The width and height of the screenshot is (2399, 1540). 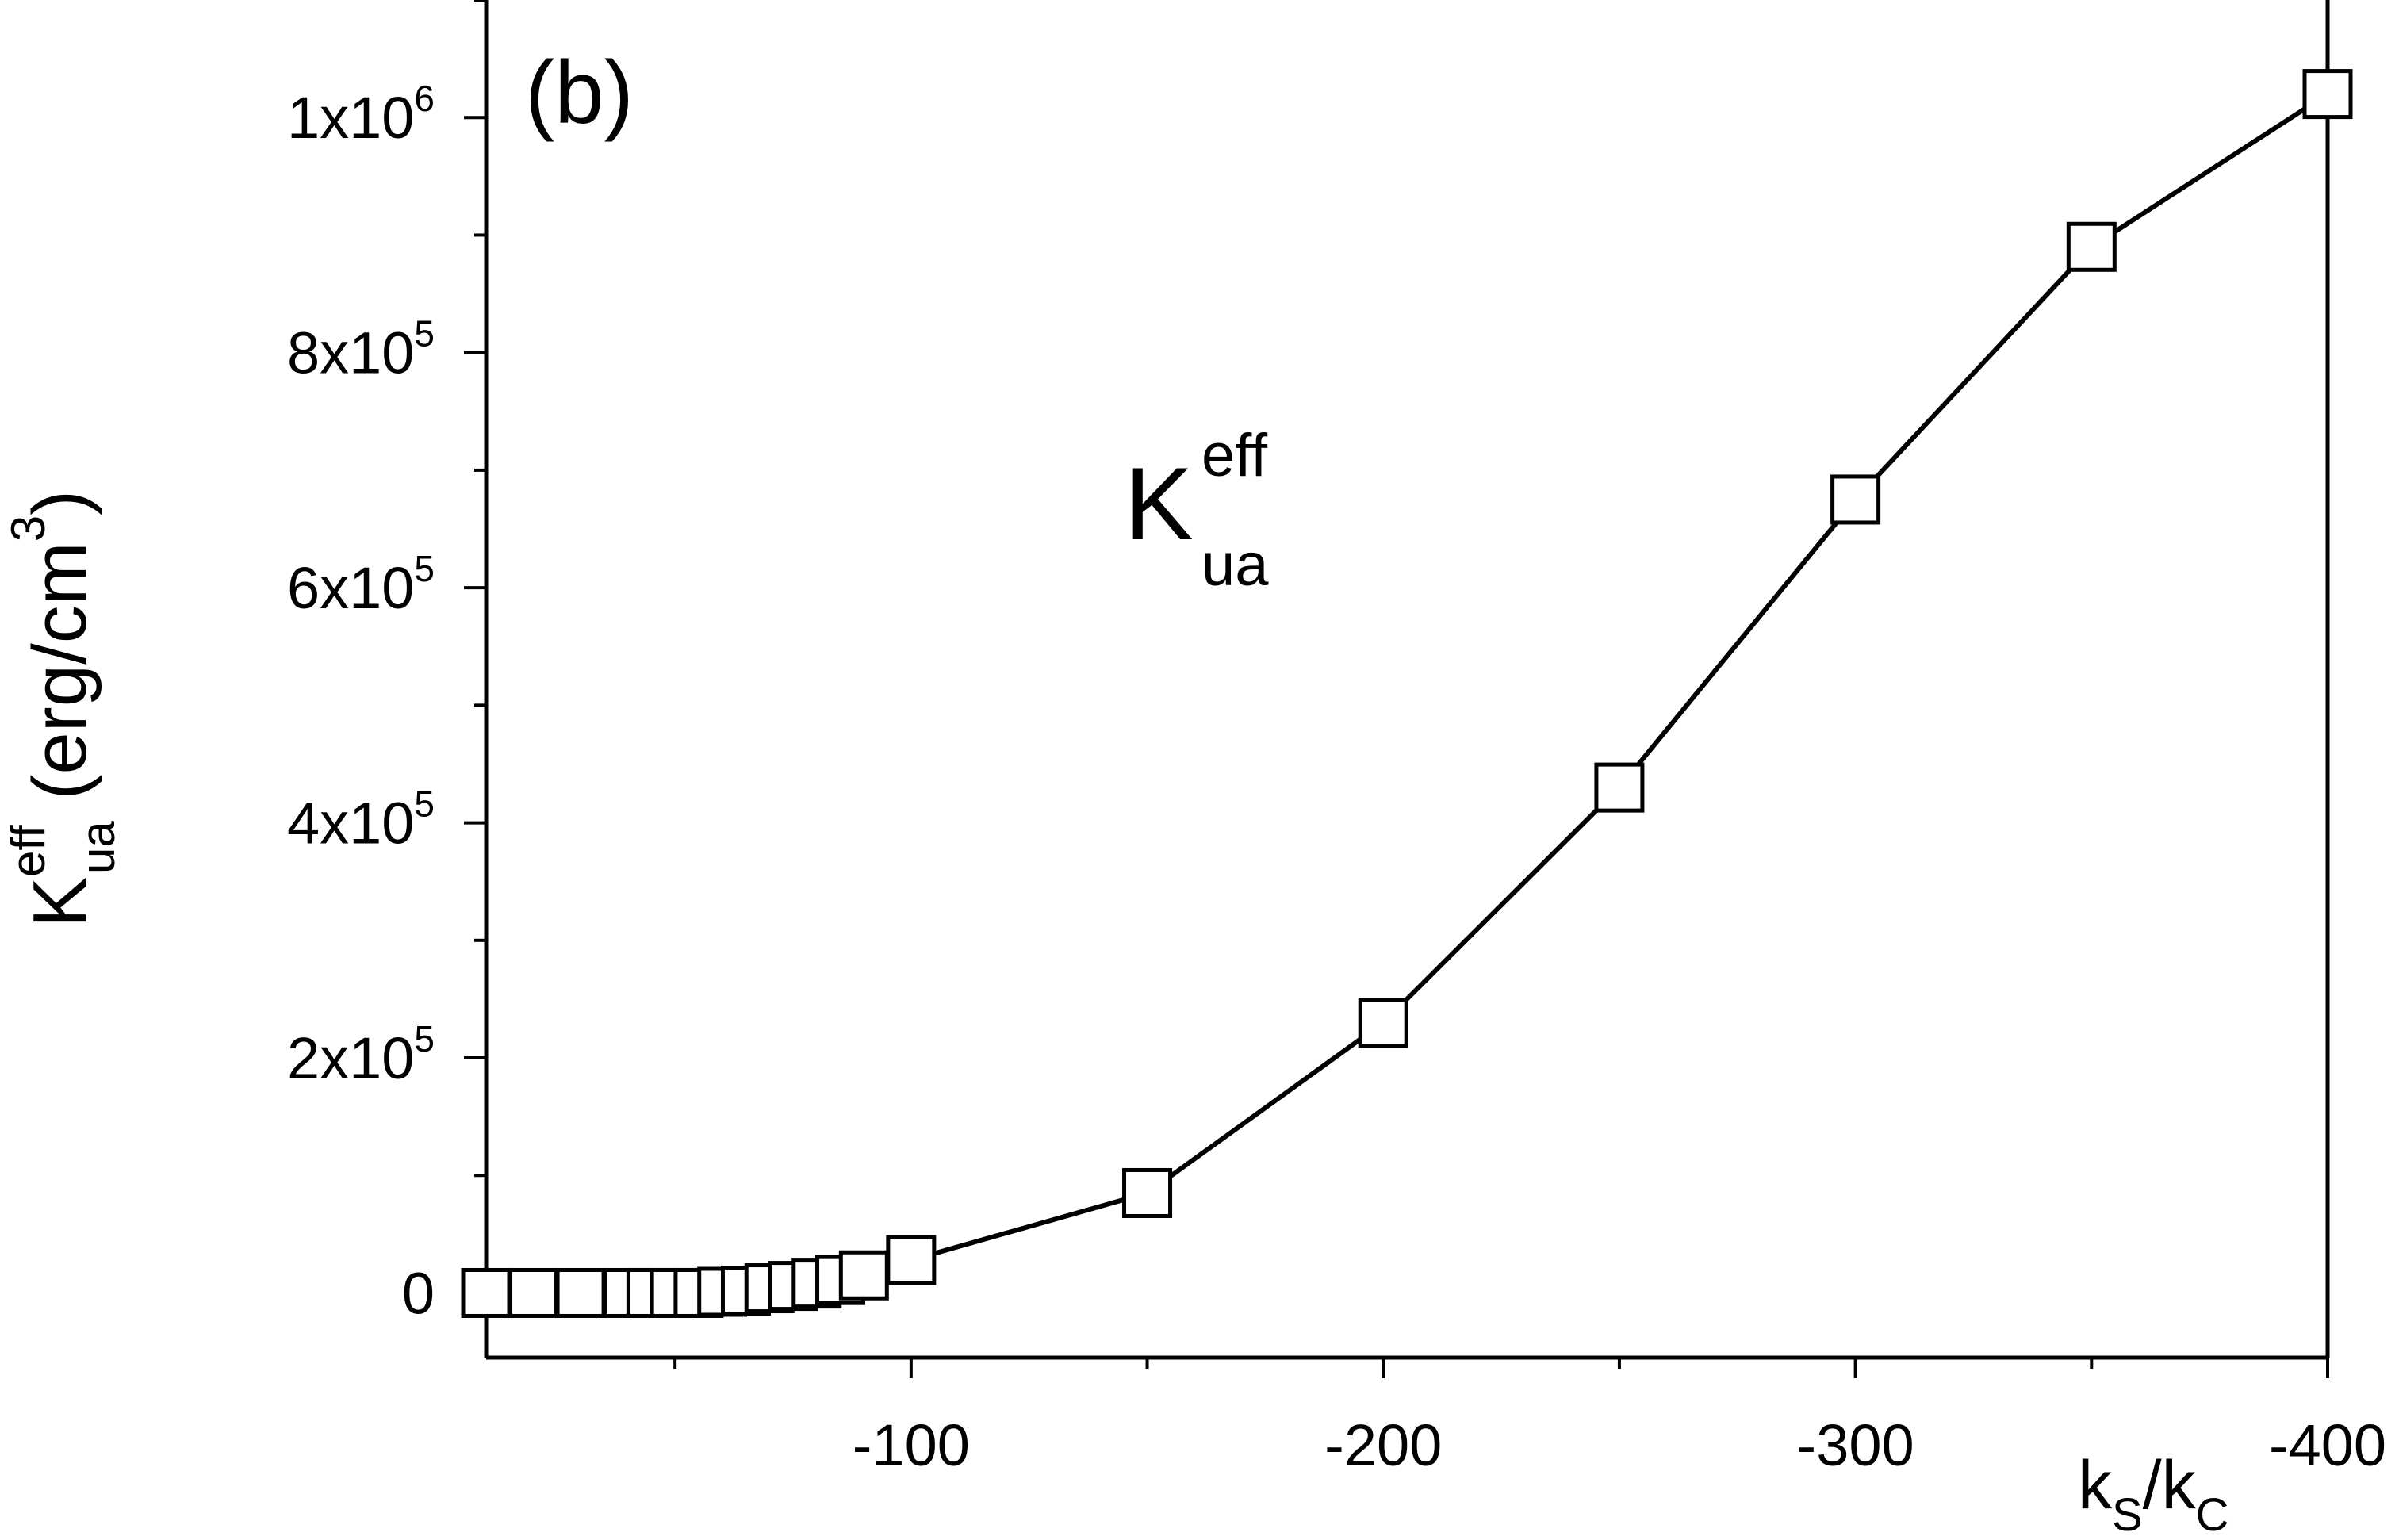 I want to click on y-tick-label: 8x10⁵, so click(x=361, y=349).